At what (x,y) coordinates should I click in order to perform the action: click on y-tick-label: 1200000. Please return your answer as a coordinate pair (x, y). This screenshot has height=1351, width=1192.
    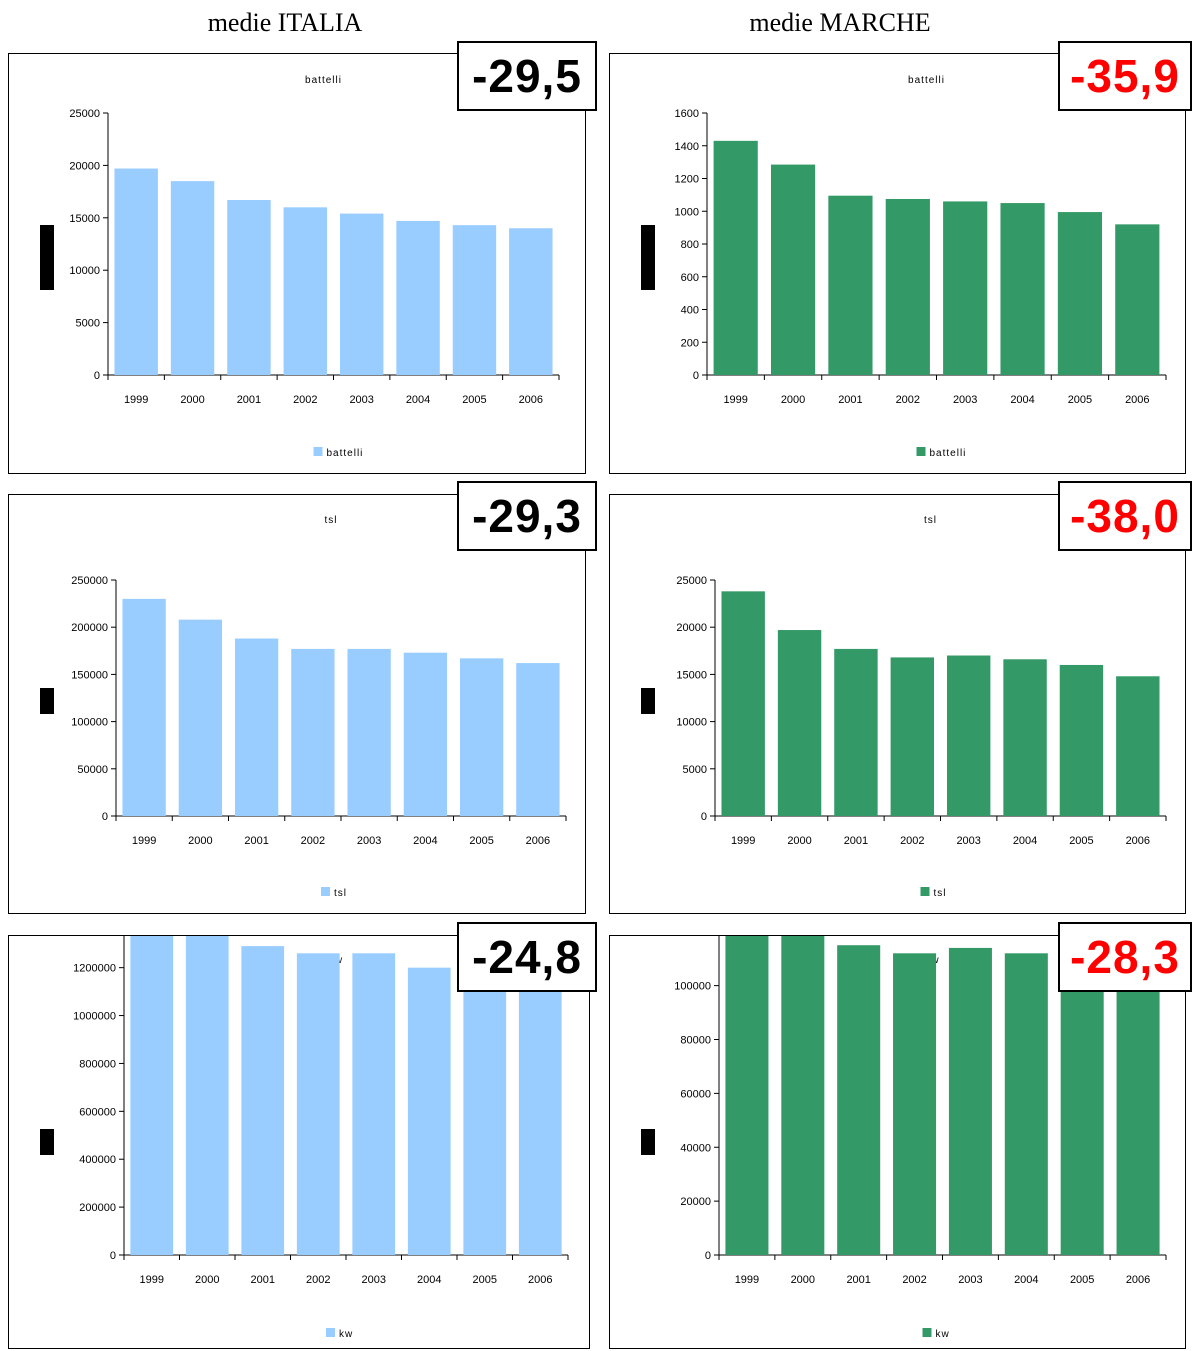
    Looking at the image, I should click on (94, 969).